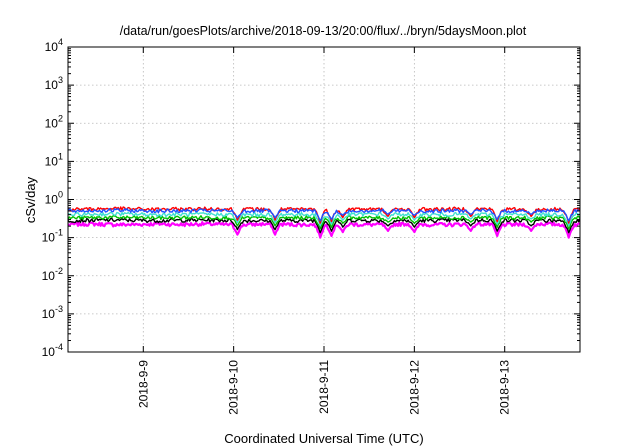 This screenshot has height=448, width=640. I want to click on y-tick-label: 10⁴, so click(54, 45).